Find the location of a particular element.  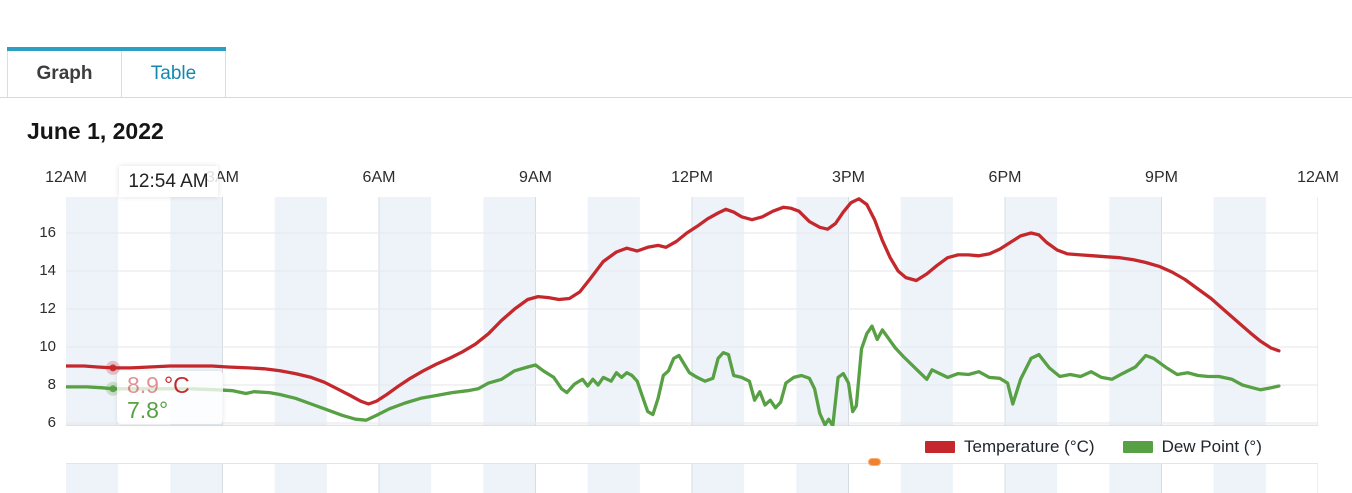

page-title: June 1, 2022 is located at coordinates (95, 131).